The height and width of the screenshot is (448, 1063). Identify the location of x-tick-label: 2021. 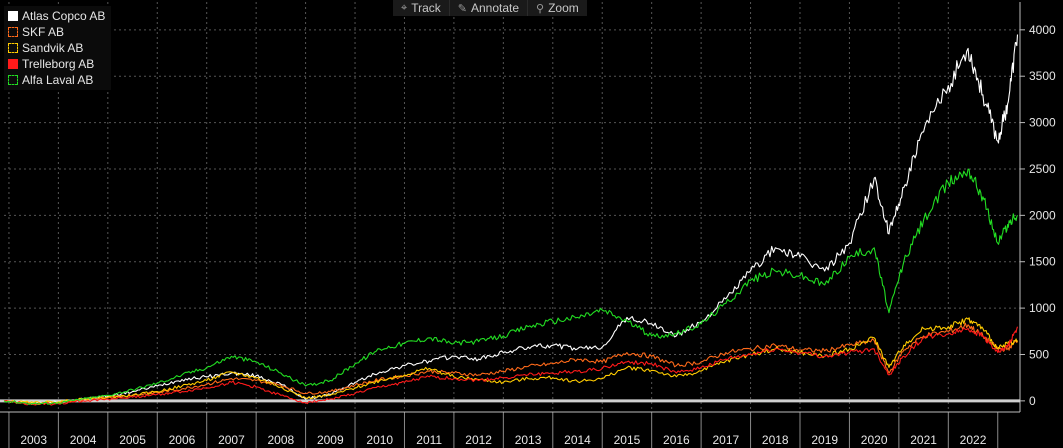
(923, 440).